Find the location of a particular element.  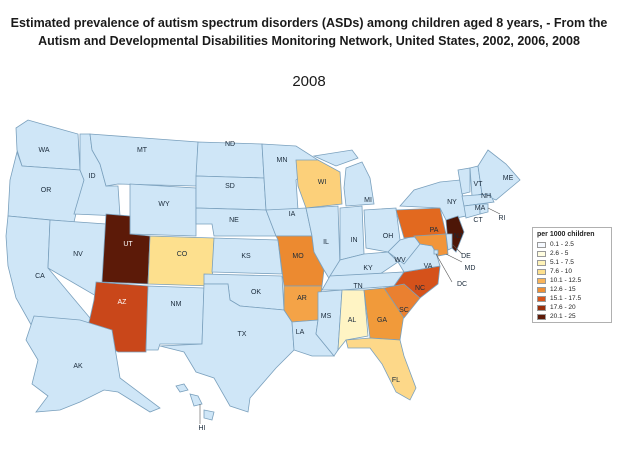

legend-item: 2.6 - 5 is located at coordinates (572, 253).